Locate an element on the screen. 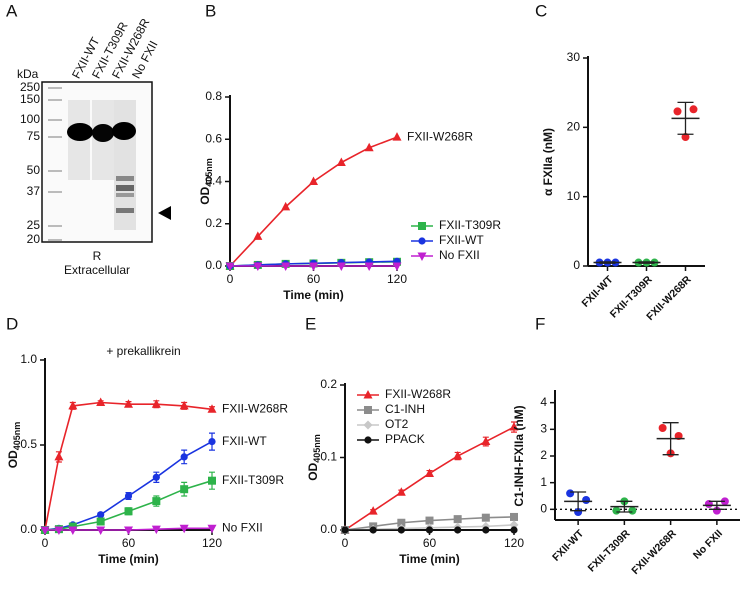  marker-label: 37 is located at coordinates (34, 191).